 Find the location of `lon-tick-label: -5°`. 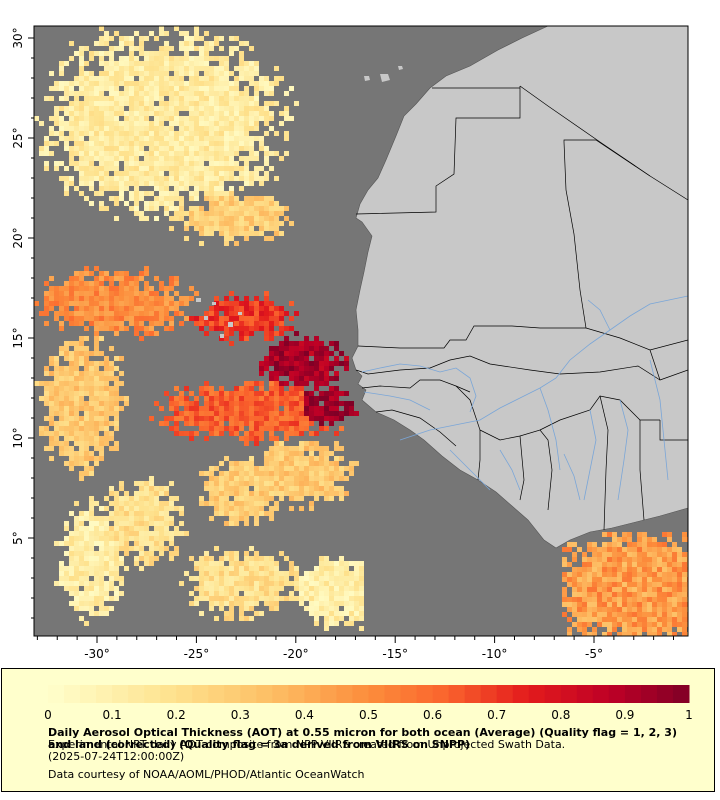

lon-tick-label: -5° is located at coordinates (594, 653).